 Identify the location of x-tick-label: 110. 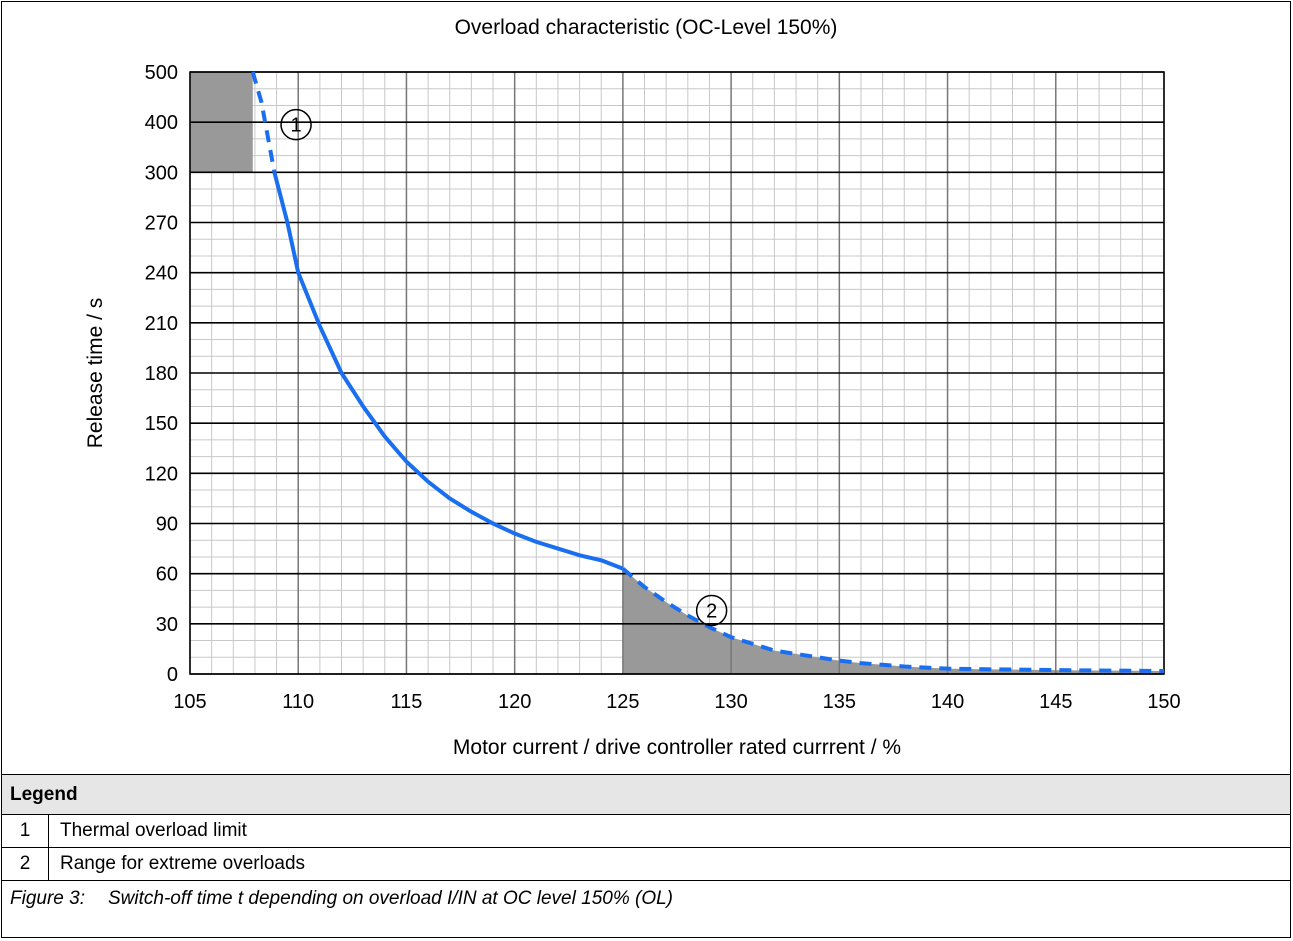
(298, 702).